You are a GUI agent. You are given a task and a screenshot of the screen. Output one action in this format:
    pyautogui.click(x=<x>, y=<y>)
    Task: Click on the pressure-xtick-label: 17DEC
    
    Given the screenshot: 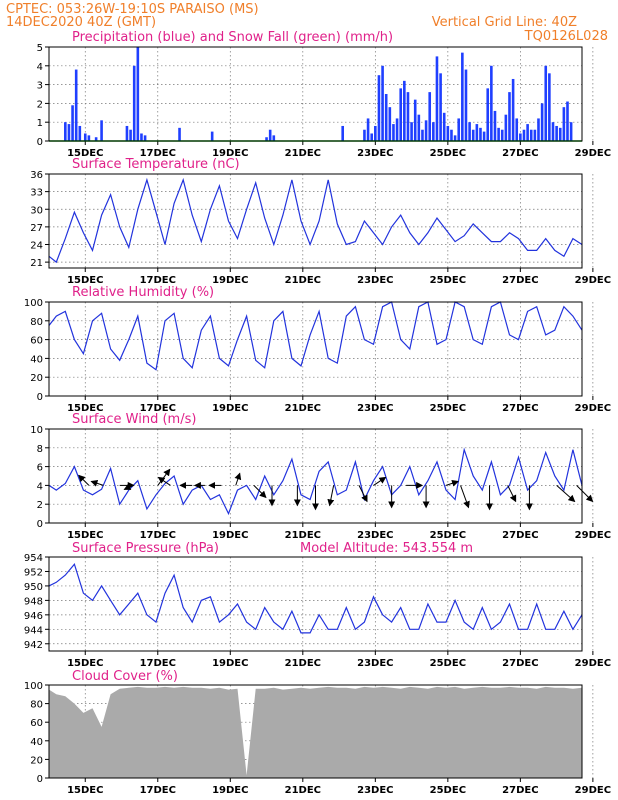 What is the action you would take?
    pyautogui.click(x=158, y=663)
    